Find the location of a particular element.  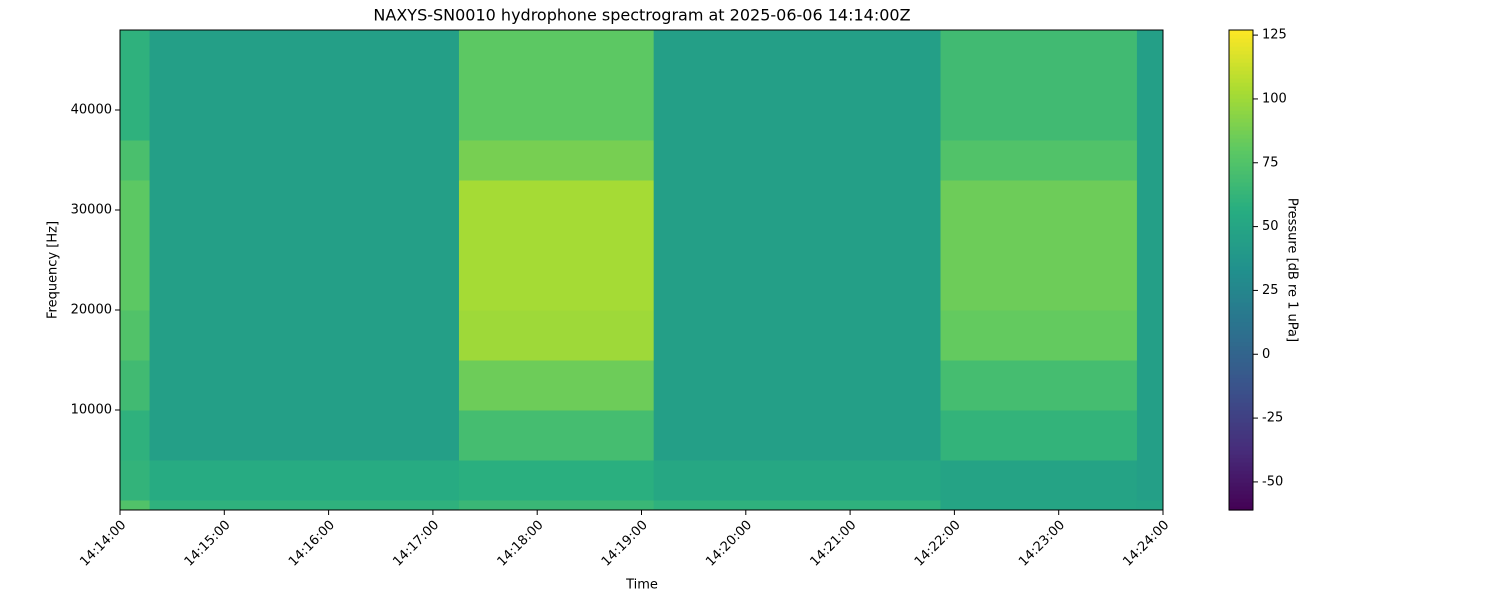

x-tick-label: 14:14:00 is located at coordinates (103, 544).